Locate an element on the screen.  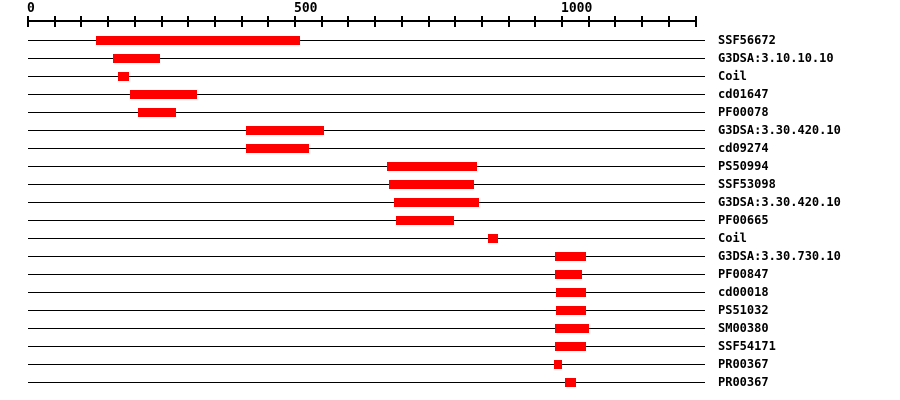
axis-tick-label: 500 is located at coordinates (306, 8).